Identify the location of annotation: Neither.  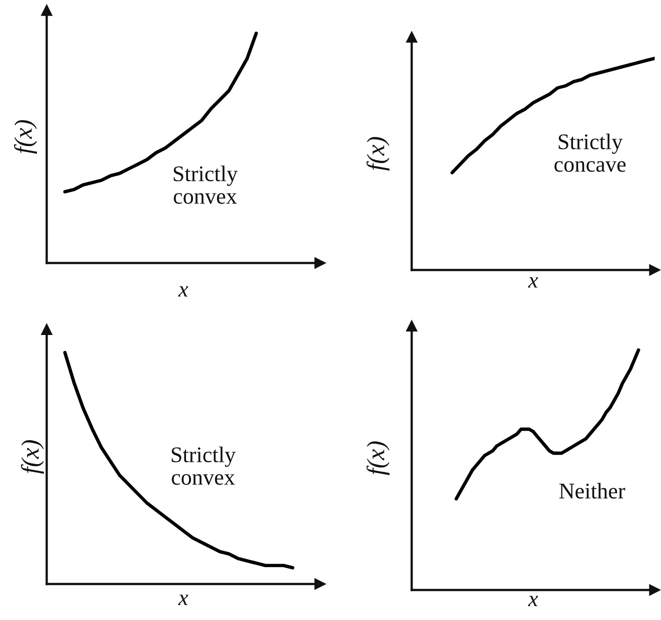
(592, 490).